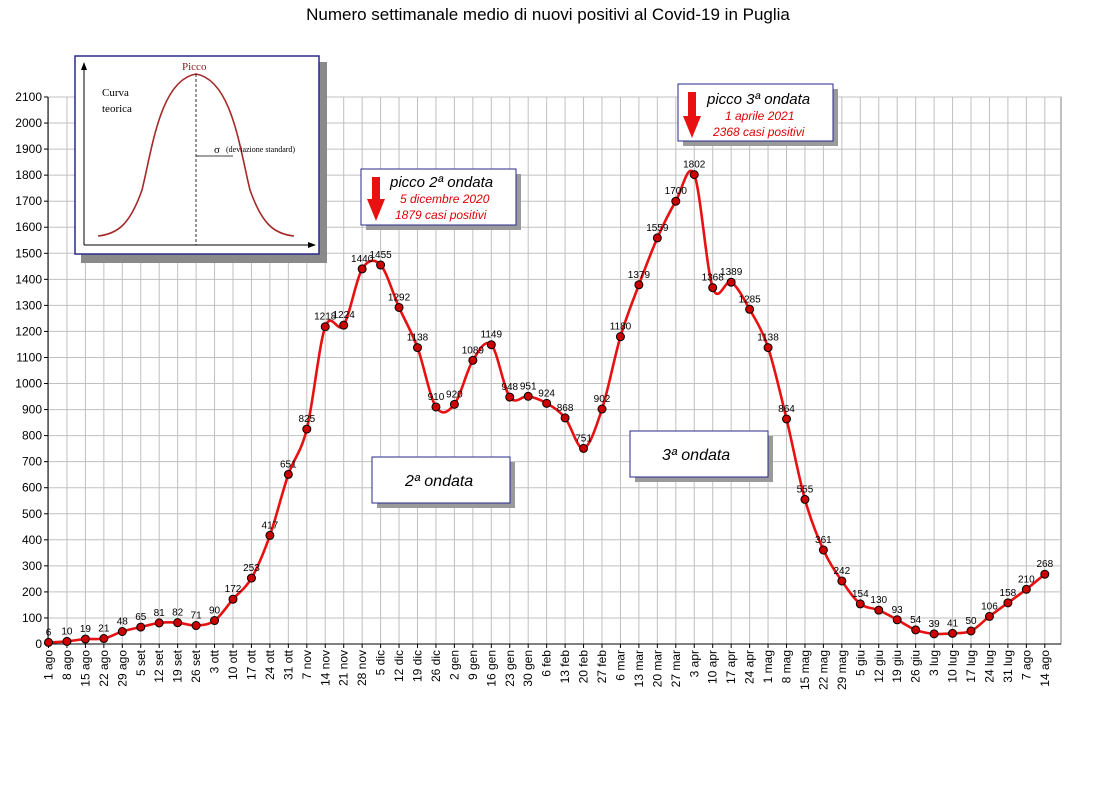 This screenshot has width=1095, height=805. Describe the element at coordinates (32, 566) in the screenshot. I see `y-tick-label: 300` at that location.